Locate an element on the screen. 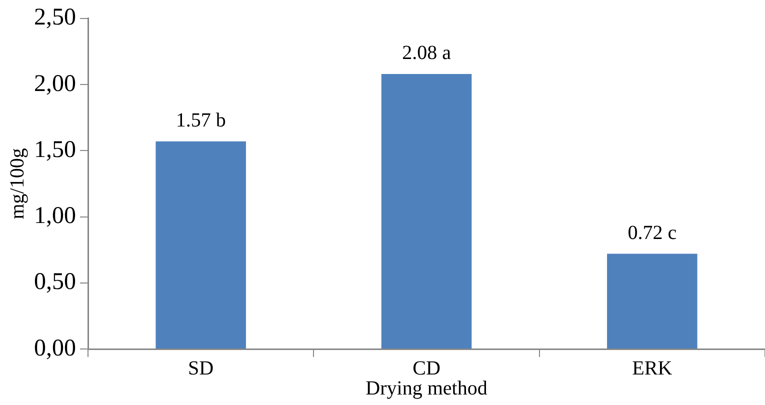  y-axis-title: mg/100g is located at coordinates (17, 184).